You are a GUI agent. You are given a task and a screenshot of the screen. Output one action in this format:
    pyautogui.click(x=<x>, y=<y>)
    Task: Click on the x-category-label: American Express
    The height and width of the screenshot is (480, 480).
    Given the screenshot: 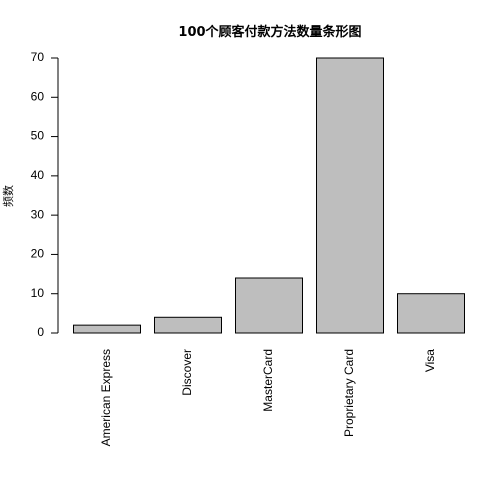 What is the action you would take?
    pyautogui.click(x=106, y=397)
    